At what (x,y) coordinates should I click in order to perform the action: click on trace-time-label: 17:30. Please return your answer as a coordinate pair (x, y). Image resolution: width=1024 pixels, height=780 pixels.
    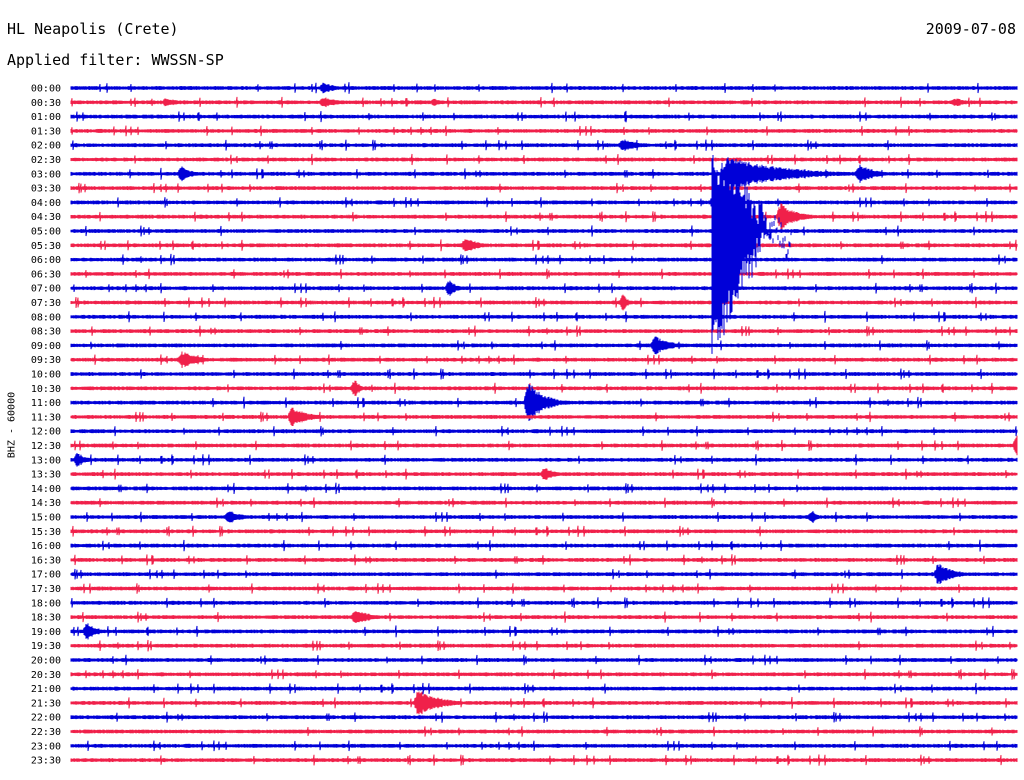
    Looking at the image, I should click on (46, 589).